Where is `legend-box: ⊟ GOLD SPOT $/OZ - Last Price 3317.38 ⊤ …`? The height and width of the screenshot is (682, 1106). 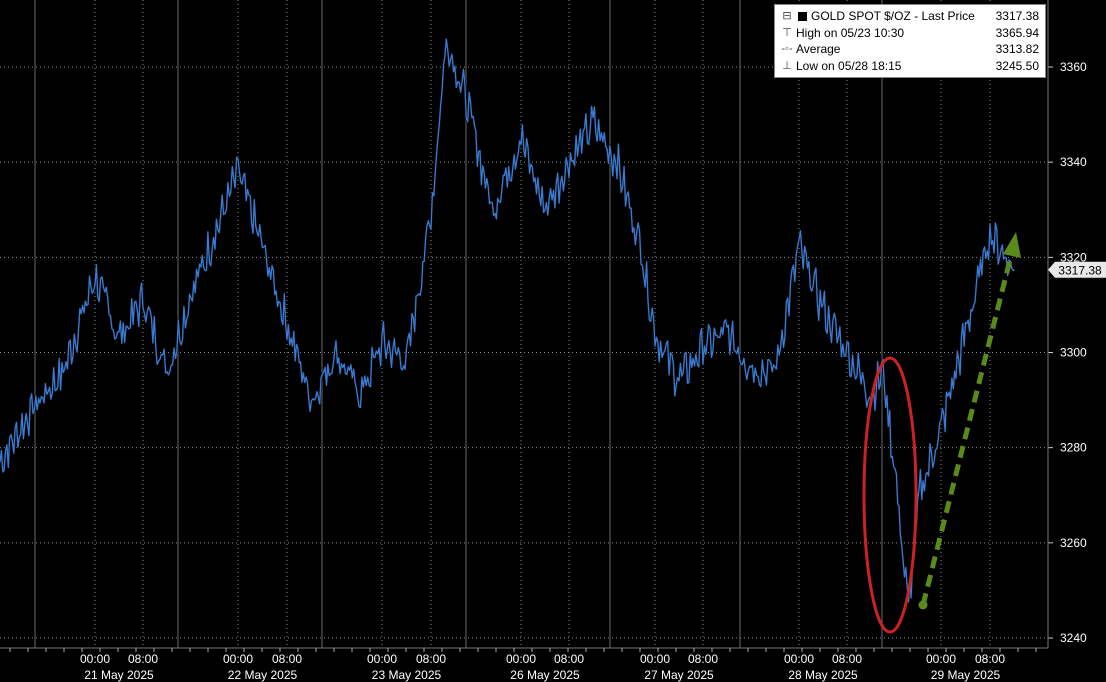 legend-box: ⊟ GOLD SPOT $/OZ - Last Price 3317.38 ⊤ … is located at coordinates (910, 41).